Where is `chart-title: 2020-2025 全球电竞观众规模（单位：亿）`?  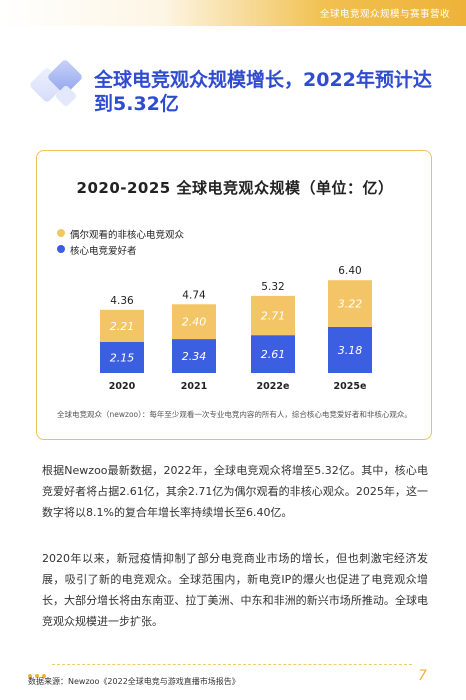 chart-title: 2020-2025 全球电竞观众规模（单位：亿） is located at coordinates (235, 188).